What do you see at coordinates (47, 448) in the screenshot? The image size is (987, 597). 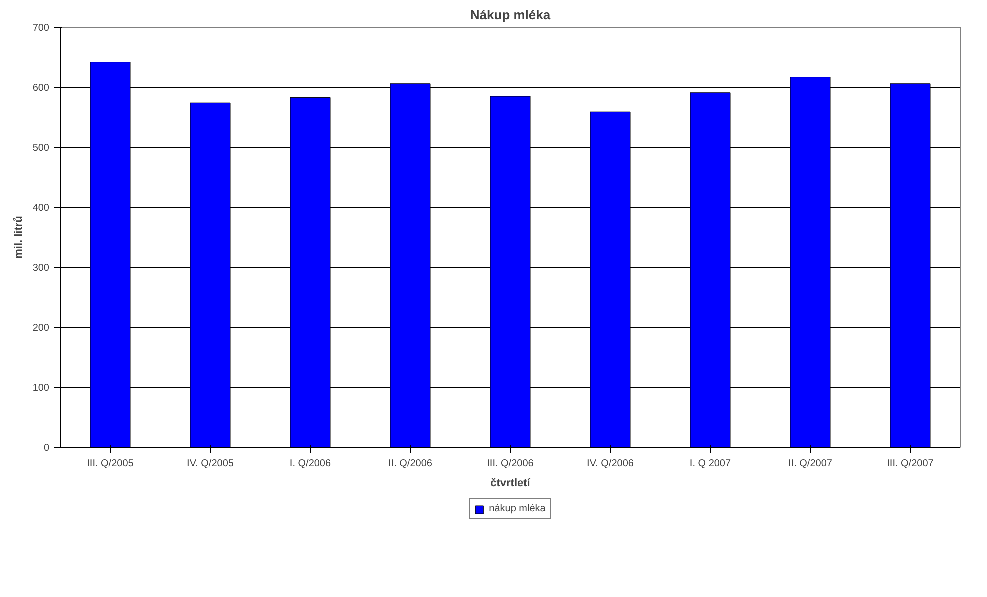 I see `y-tick-label: 0` at bounding box center [47, 448].